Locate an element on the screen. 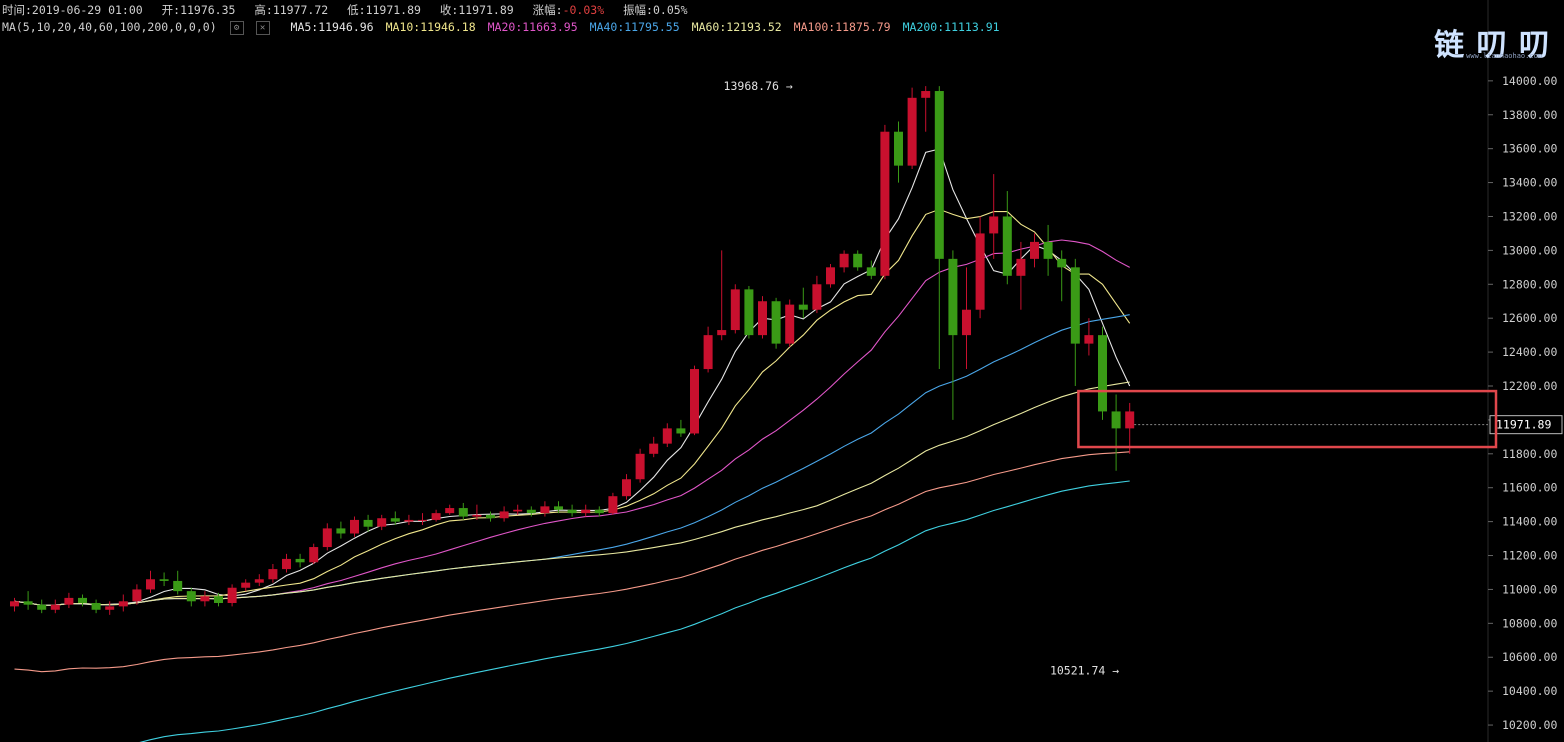 This screenshot has width=1564, height=742. y-tick-label: 10400.00 is located at coordinates (1529, 691).